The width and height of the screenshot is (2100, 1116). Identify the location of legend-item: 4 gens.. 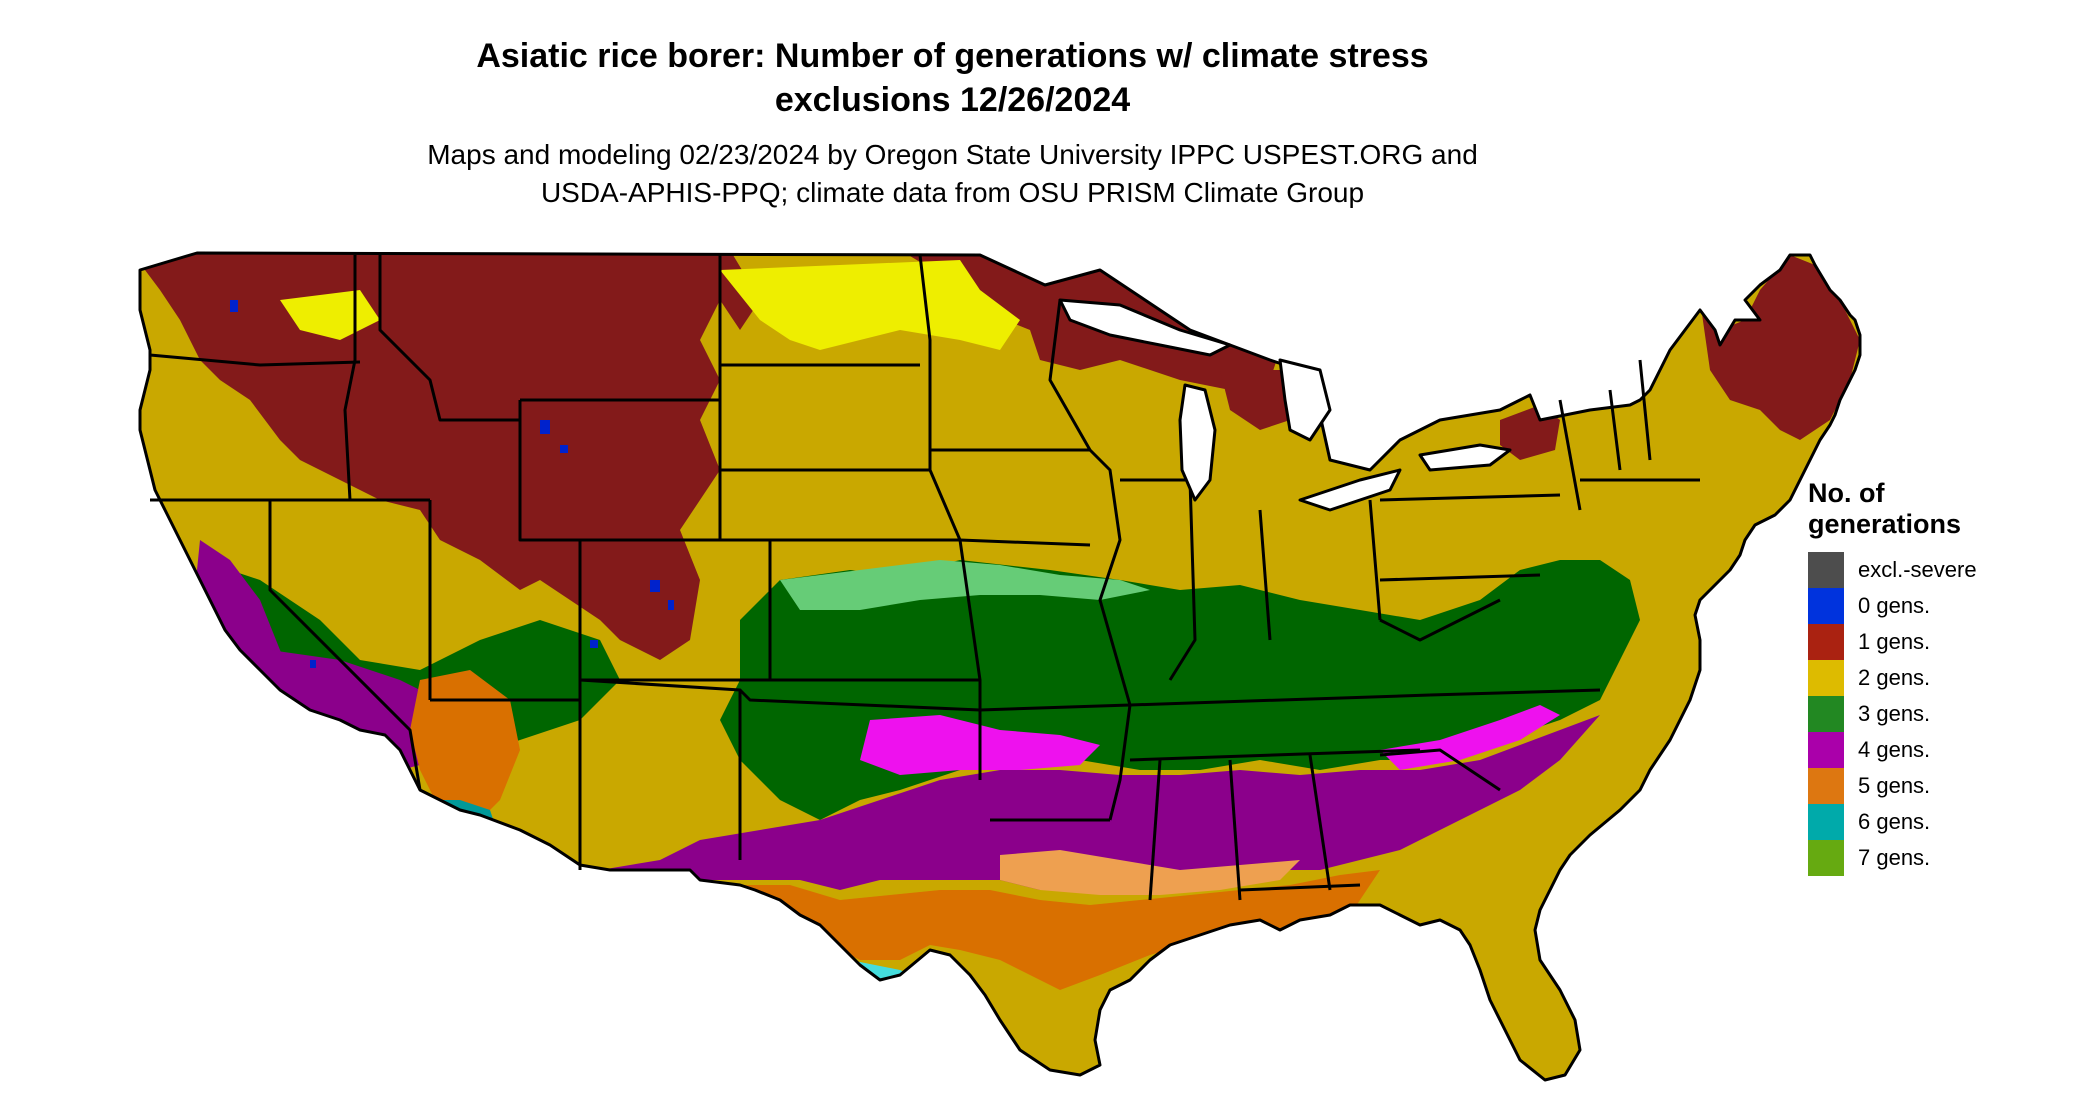
(1943, 750).